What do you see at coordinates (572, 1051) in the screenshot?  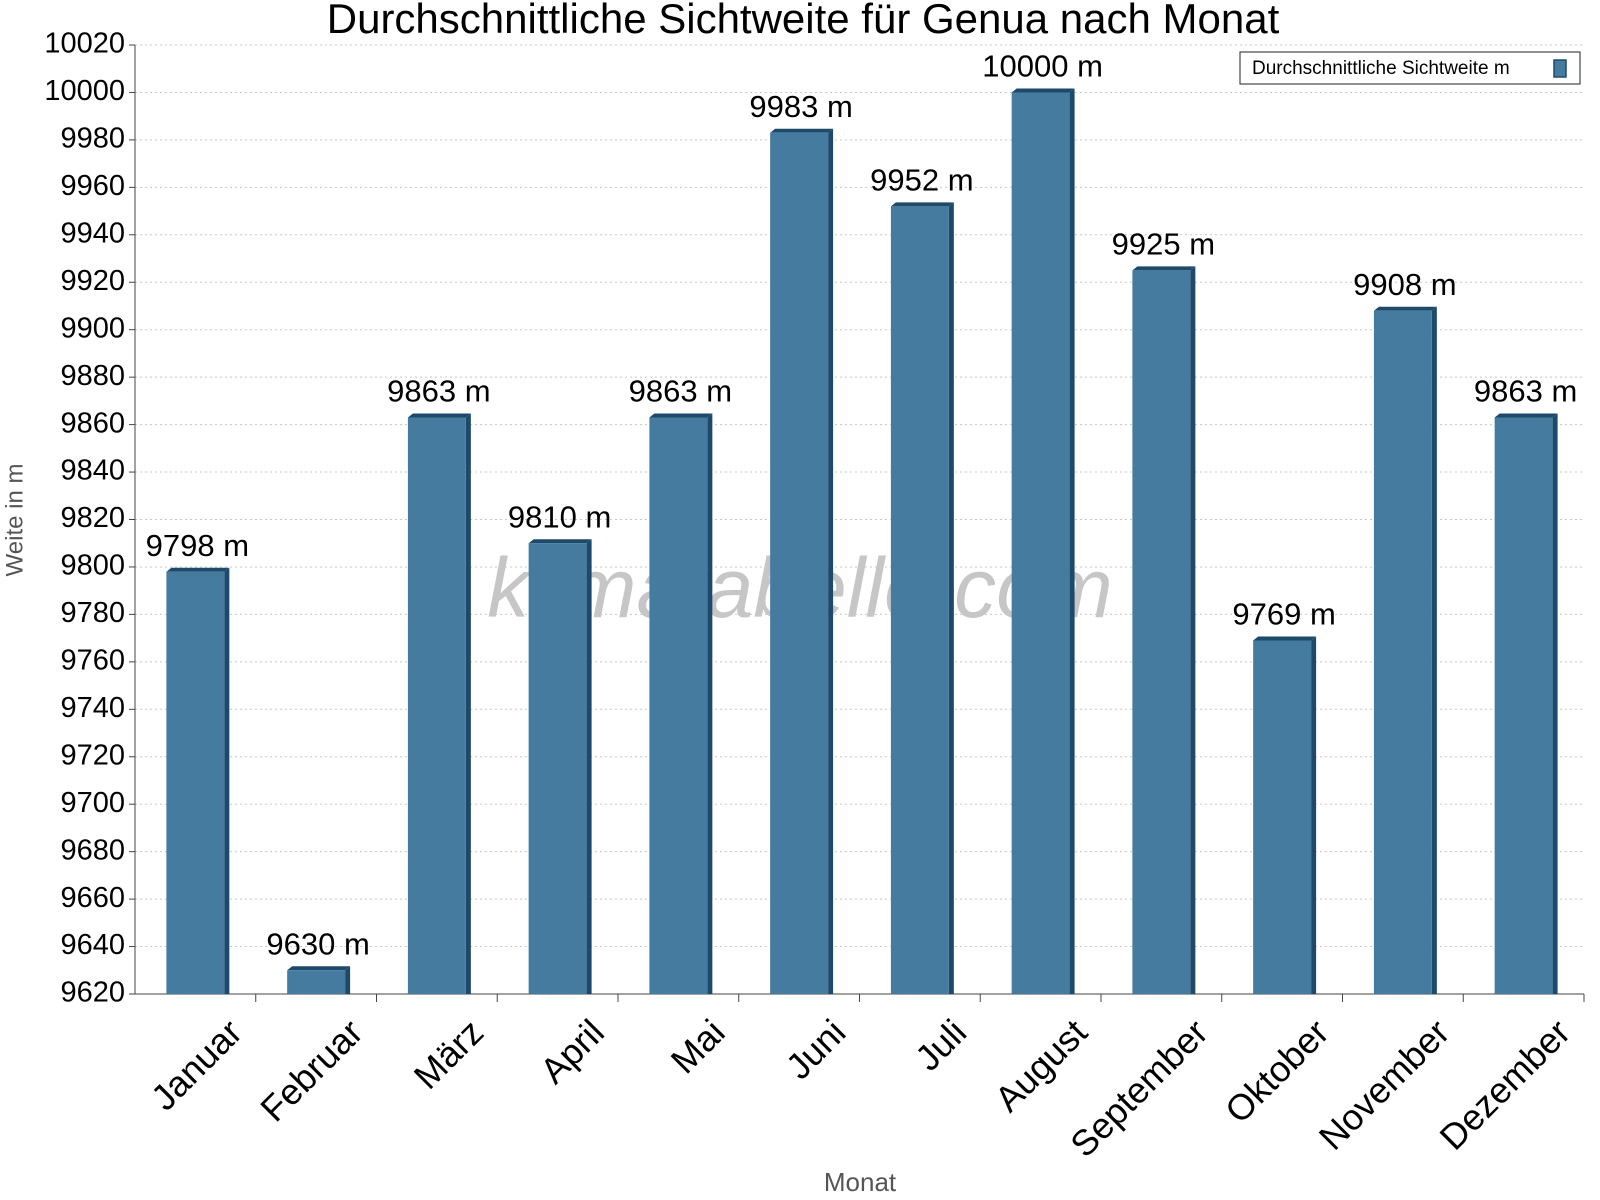 I see `x-tick-label: April` at bounding box center [572, 1051].